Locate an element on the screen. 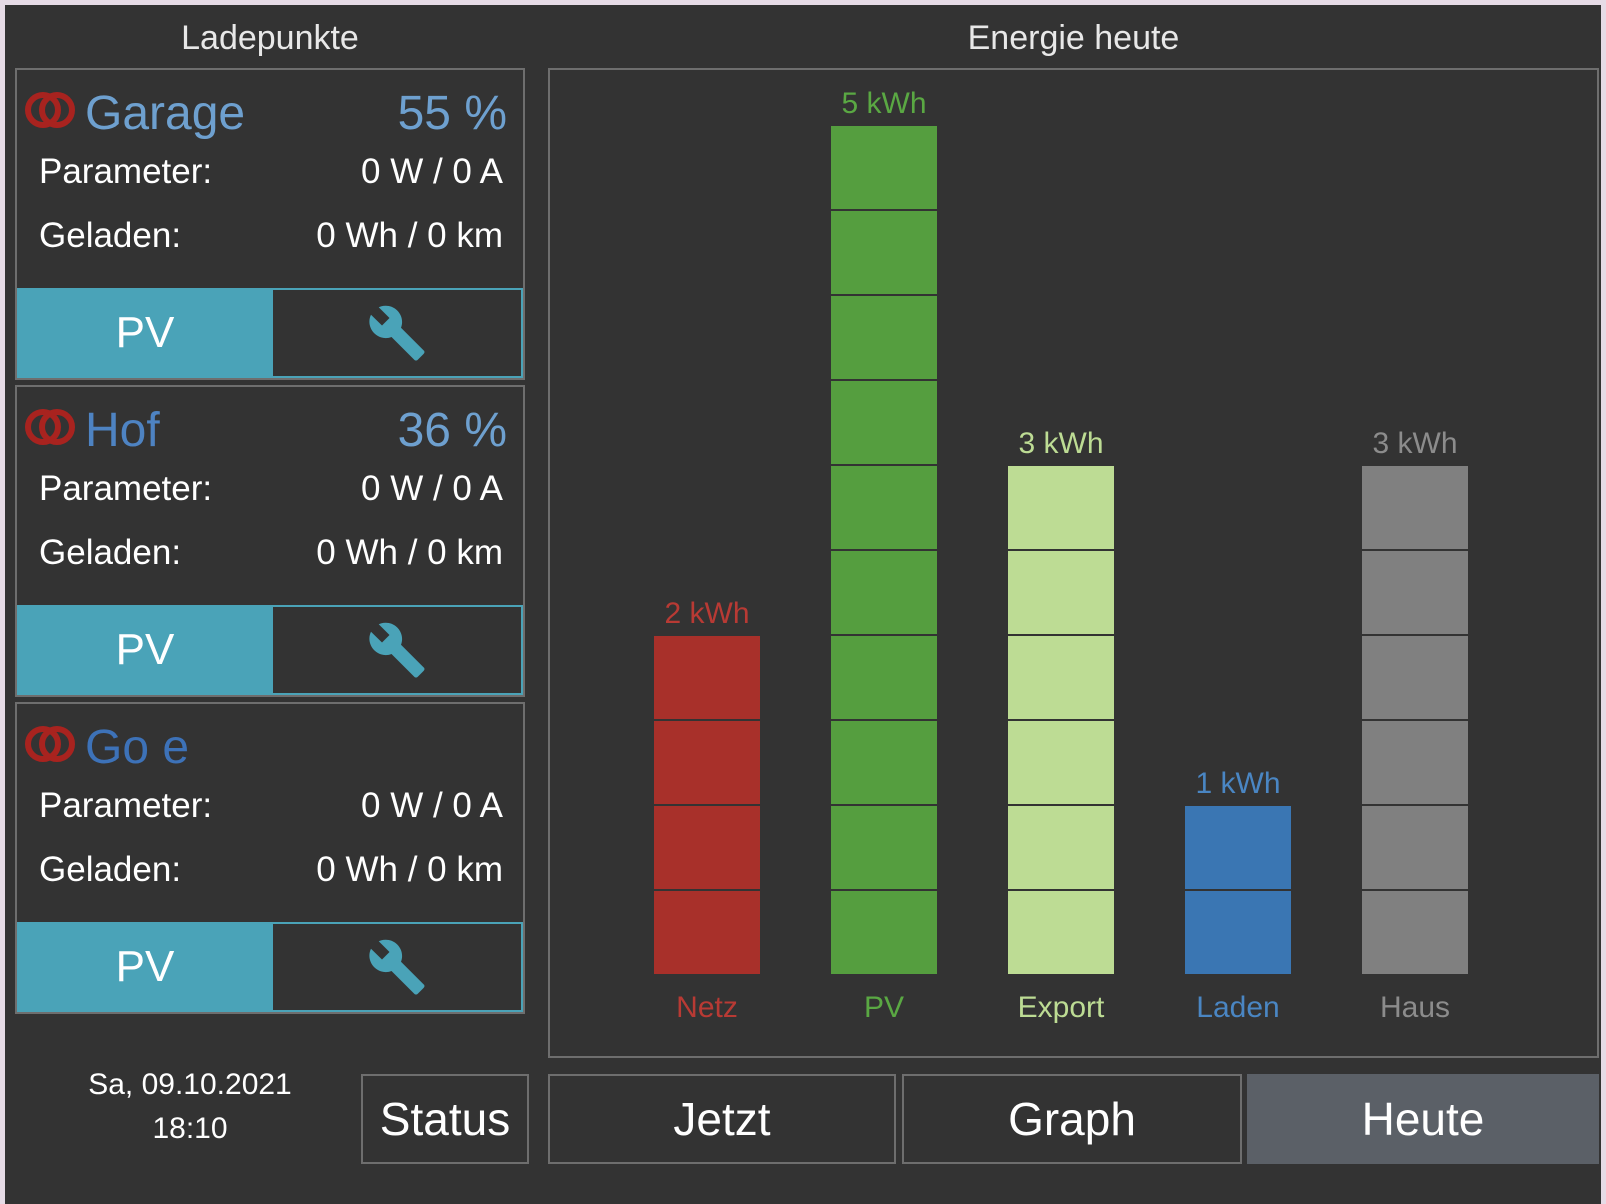 The width and height of the screenshot is (1606, 1204). category-label: Netz is located at coordinates (707, 1007).